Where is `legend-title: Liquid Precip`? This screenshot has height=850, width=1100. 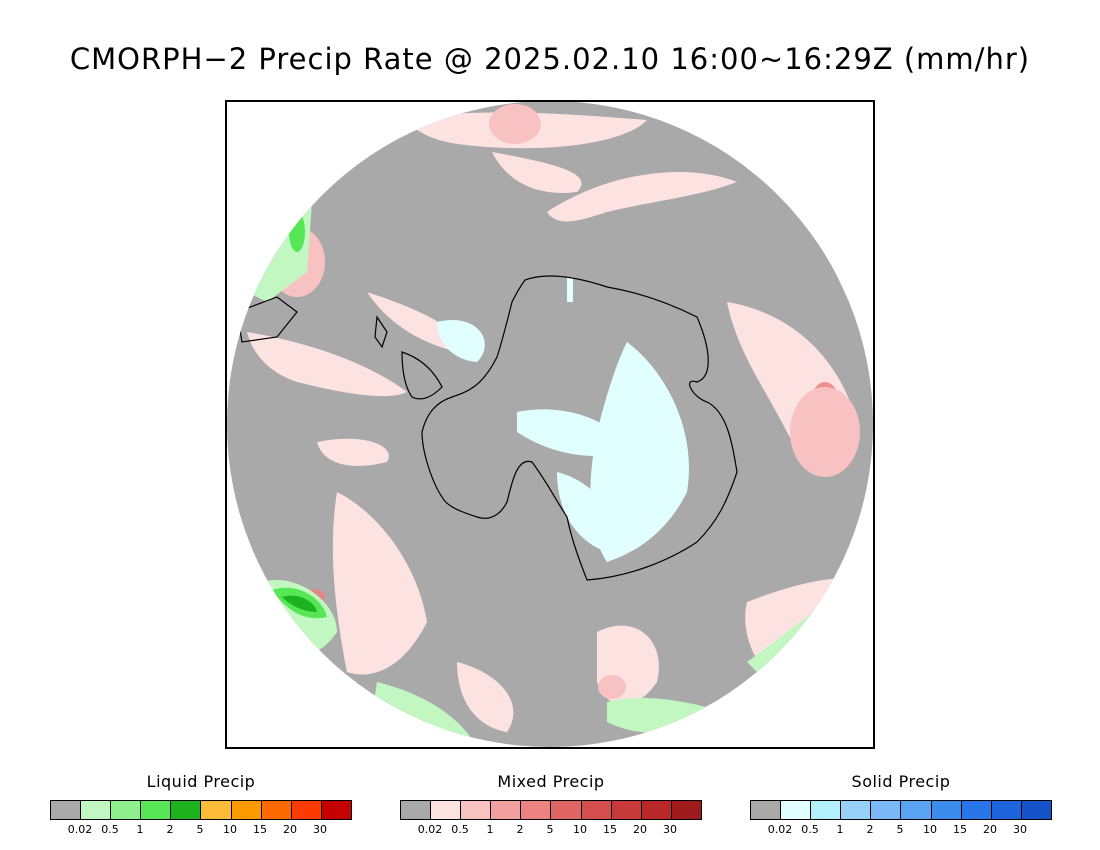 legend-title: Liquid Precip is located at coordinates (201, 781).